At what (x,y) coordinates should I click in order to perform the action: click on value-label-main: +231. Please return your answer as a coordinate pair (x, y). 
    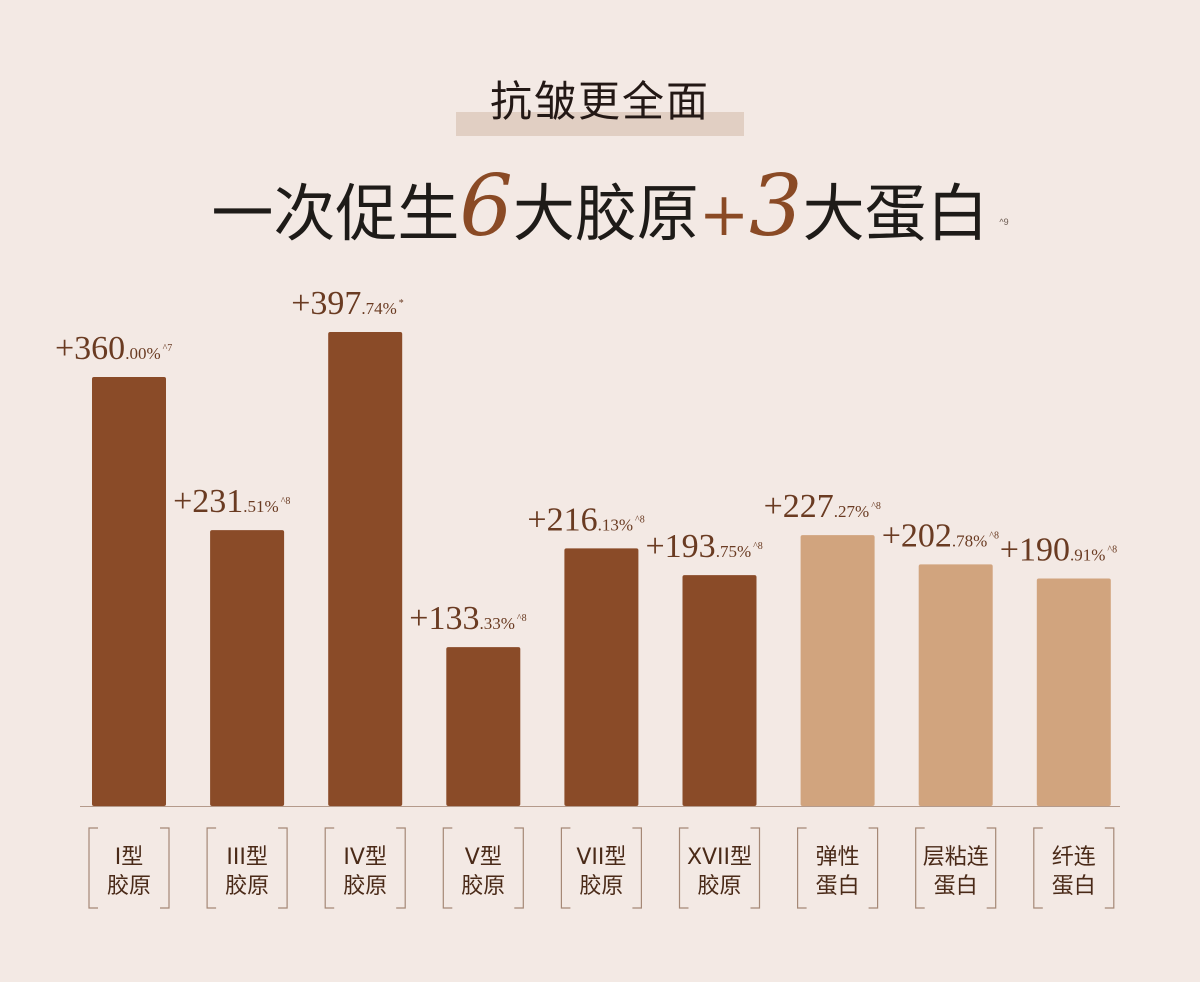
    Looking at the image, I should click on (208, 501).